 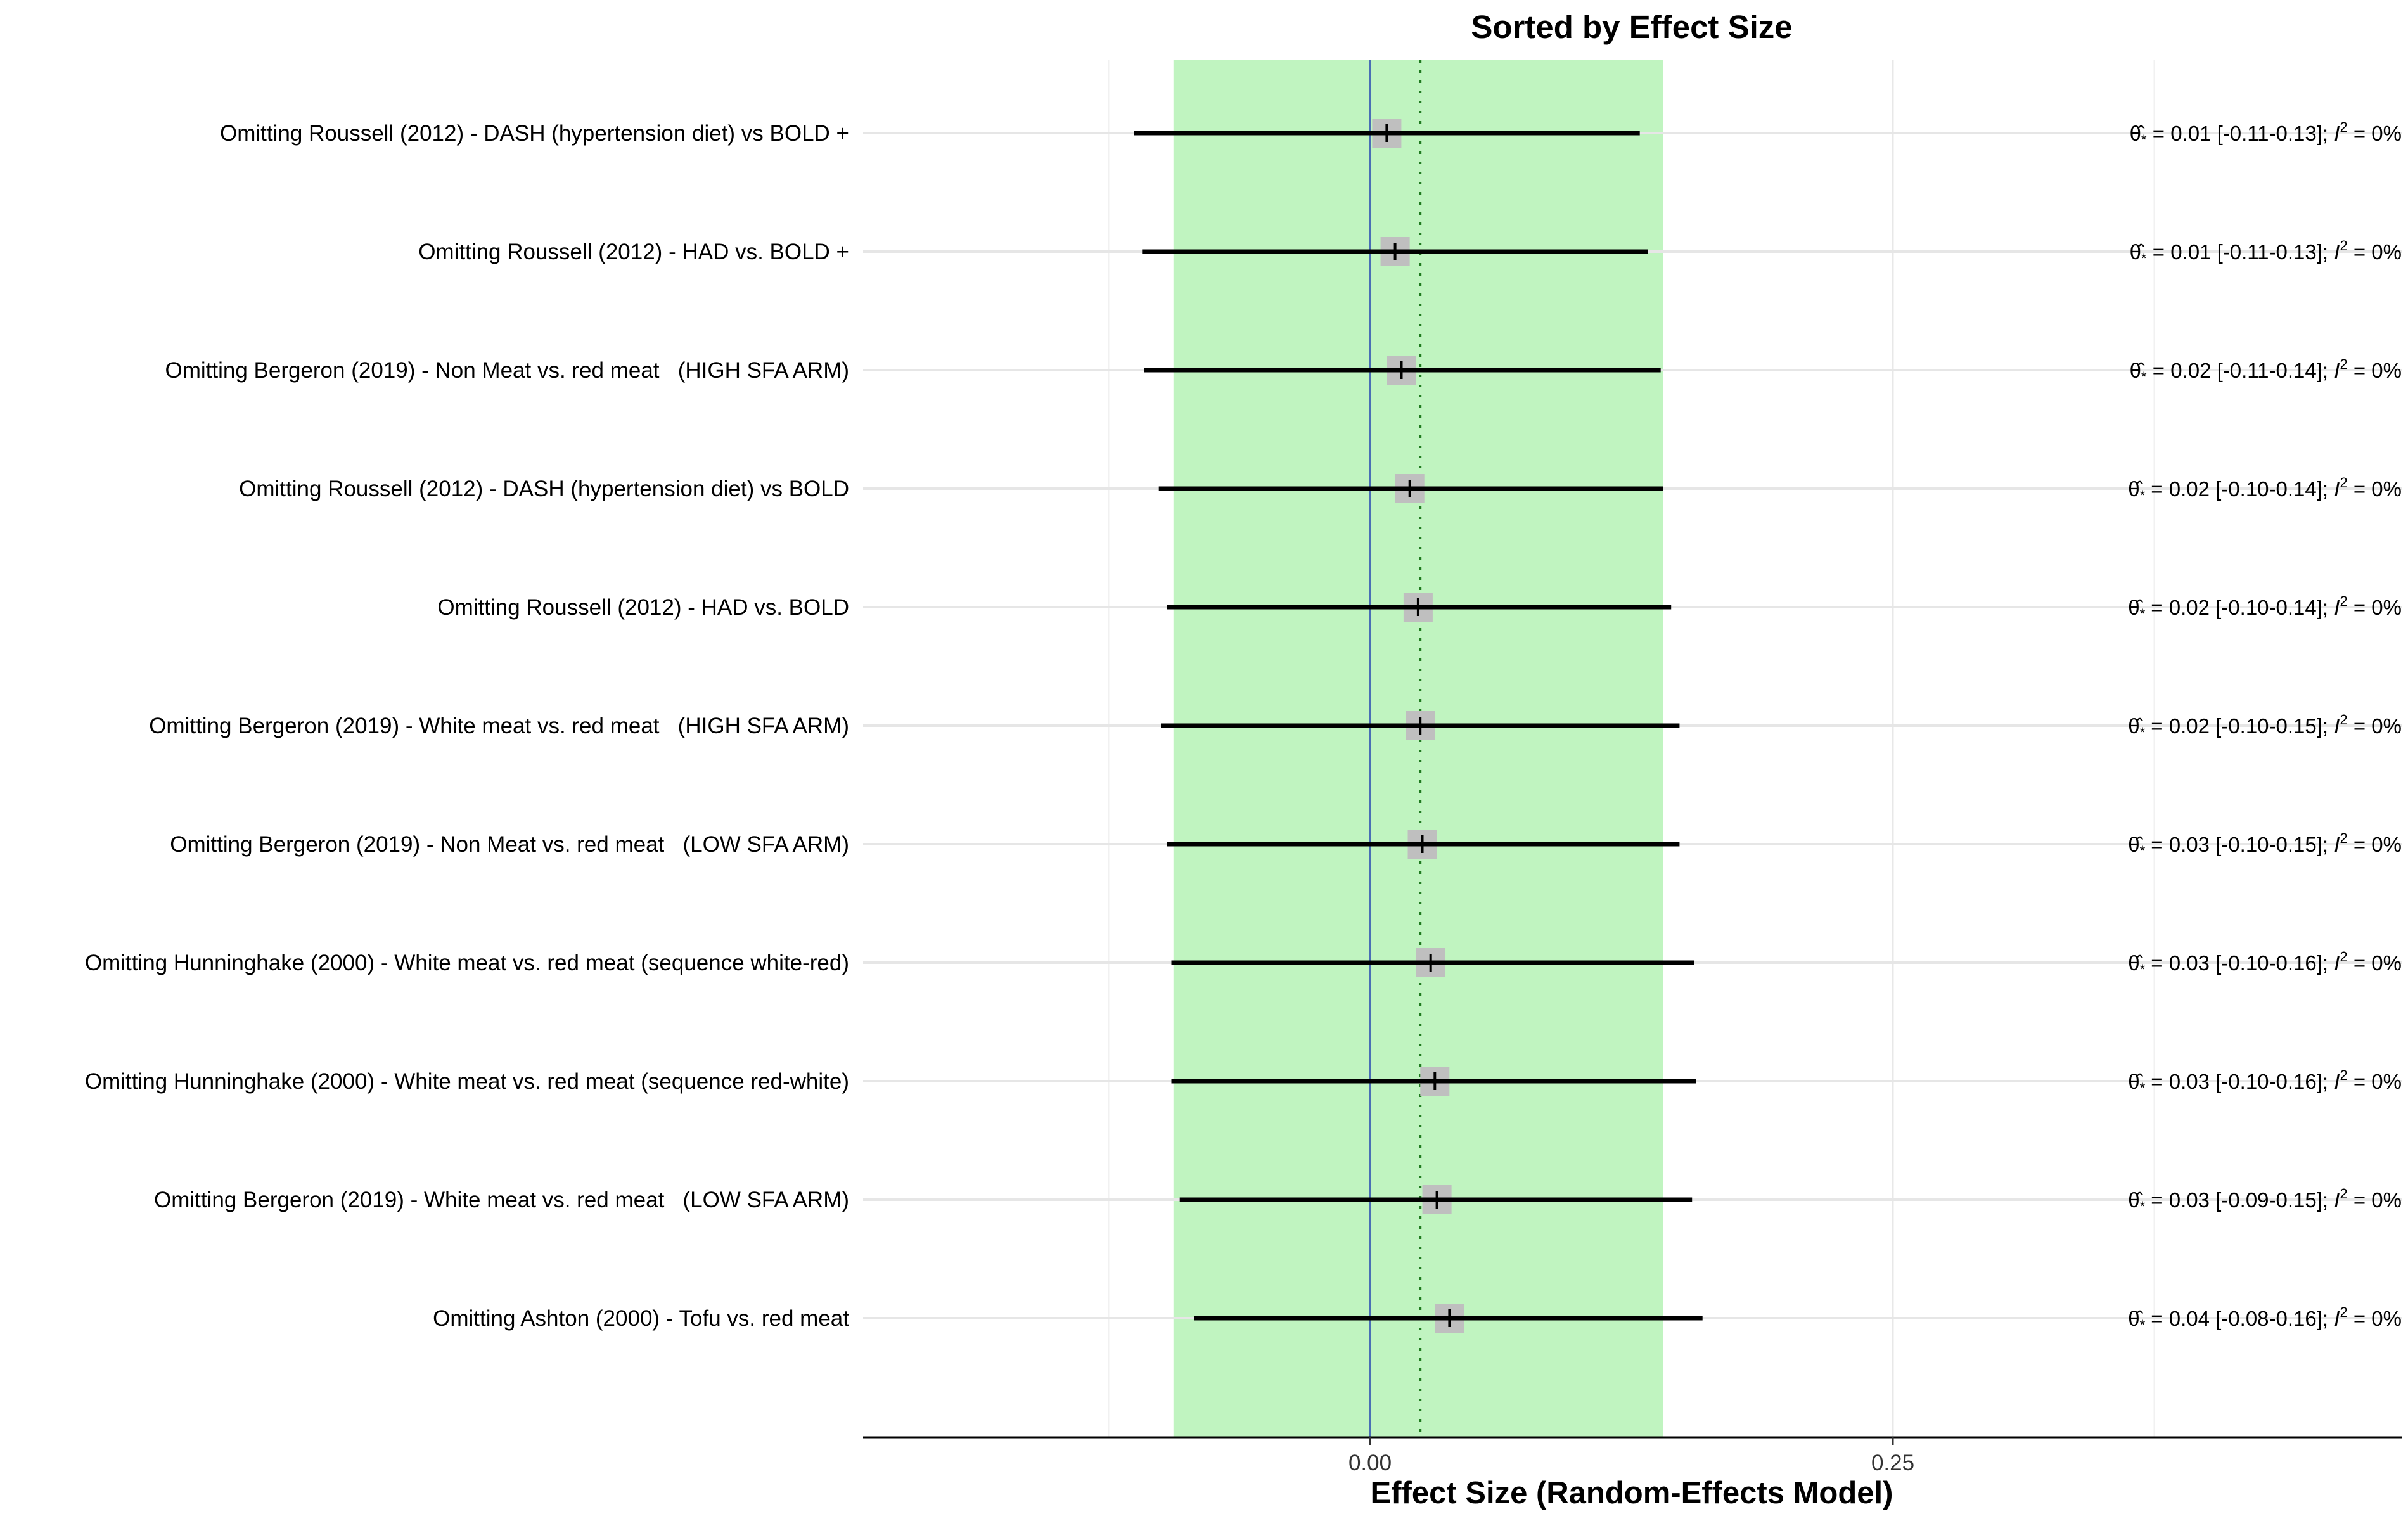 I want to click on row-annotation: θ̂* = 0.02 [-0.11-0.14]; I2 = 0%, so click(x=2266, y=371).